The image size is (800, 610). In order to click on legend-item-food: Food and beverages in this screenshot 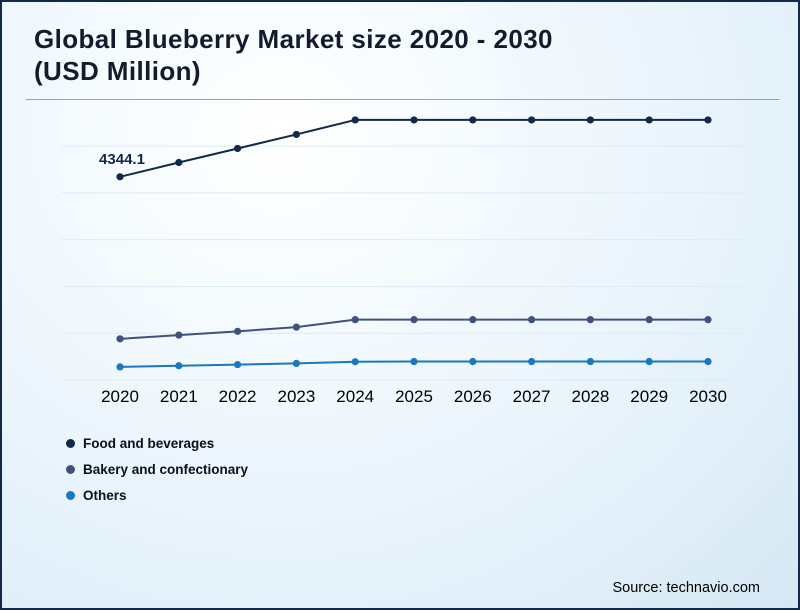, I will do `click(157, 443)`.